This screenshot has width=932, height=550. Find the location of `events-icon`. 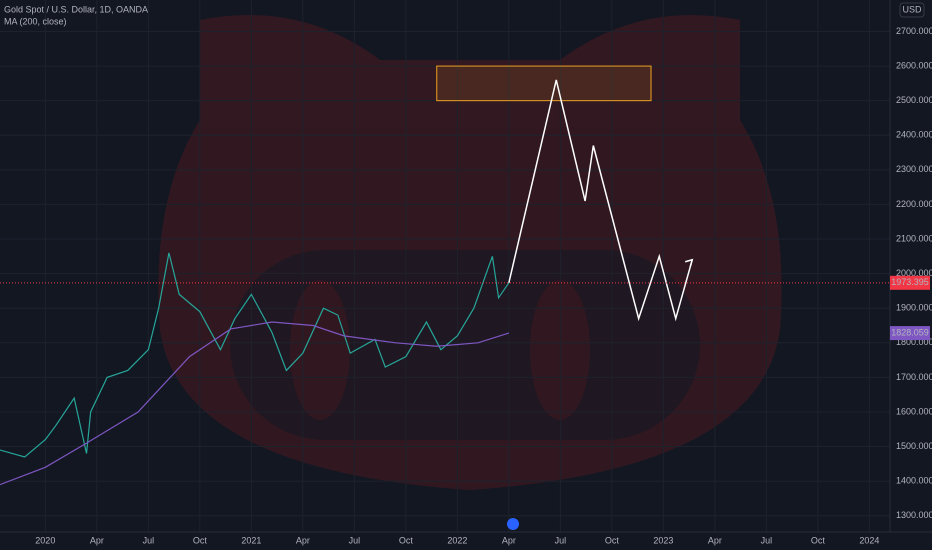

events-icon is located at coordinates (513, 524).